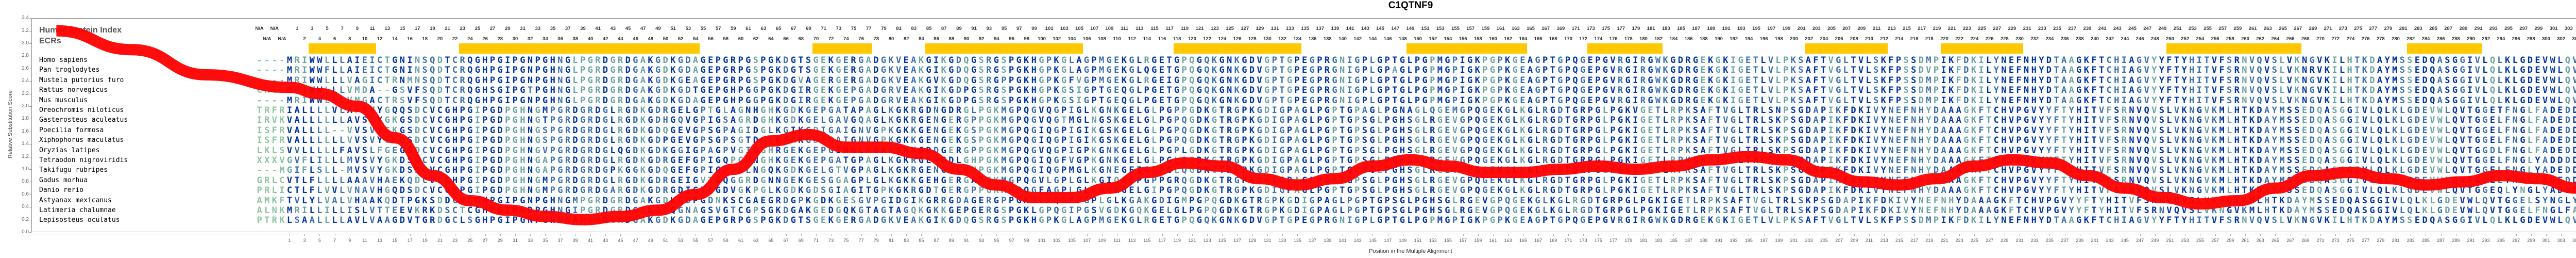 The width and height of the screenshot is (2576, 258). I want to click on human-index-label: 244, so click(2125, 39).